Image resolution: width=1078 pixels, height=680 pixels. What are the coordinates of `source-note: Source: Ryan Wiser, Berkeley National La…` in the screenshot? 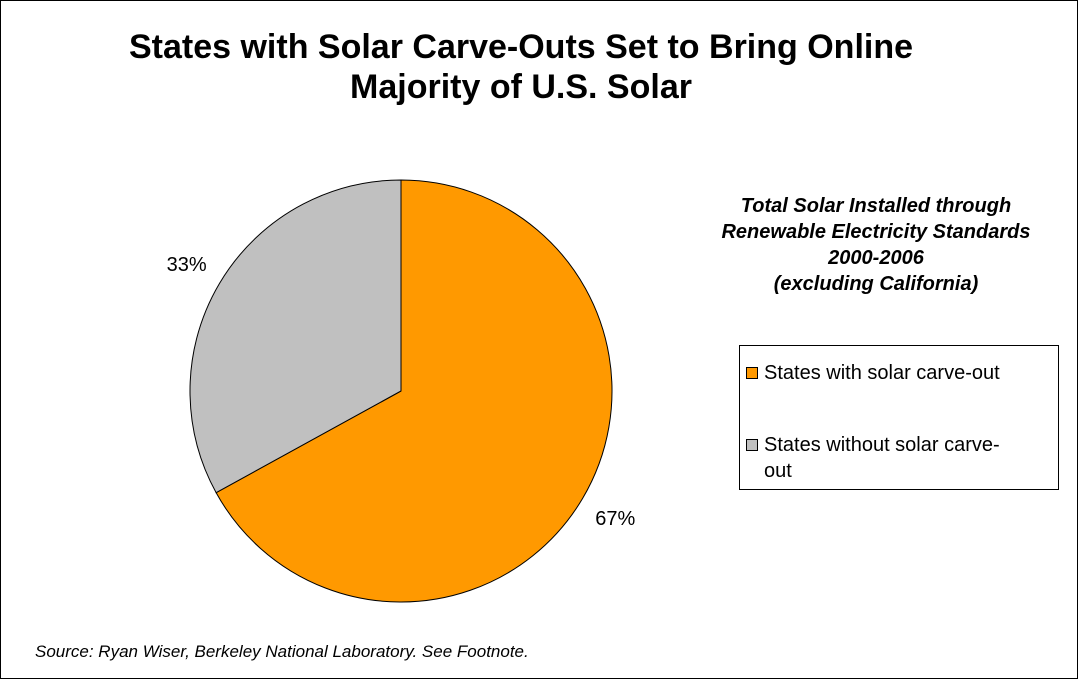 It's located at (282, 651).